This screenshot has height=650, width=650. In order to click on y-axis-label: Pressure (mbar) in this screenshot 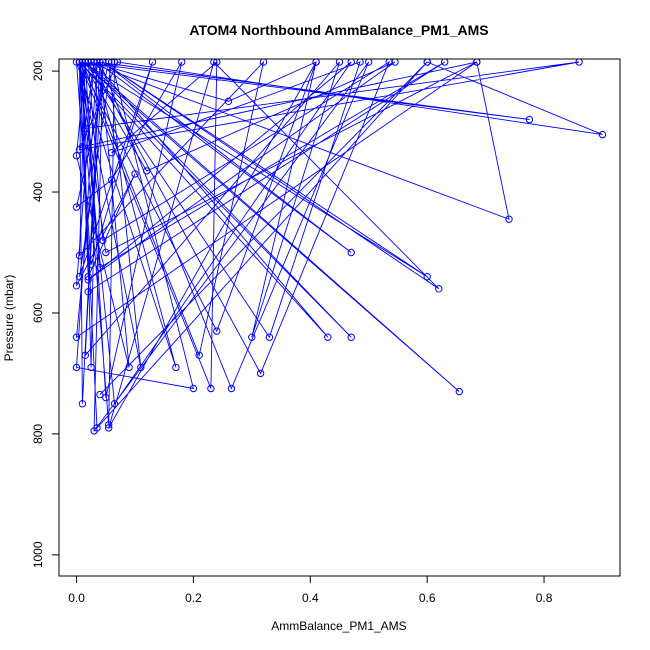, I will do `click(9, 318)`.